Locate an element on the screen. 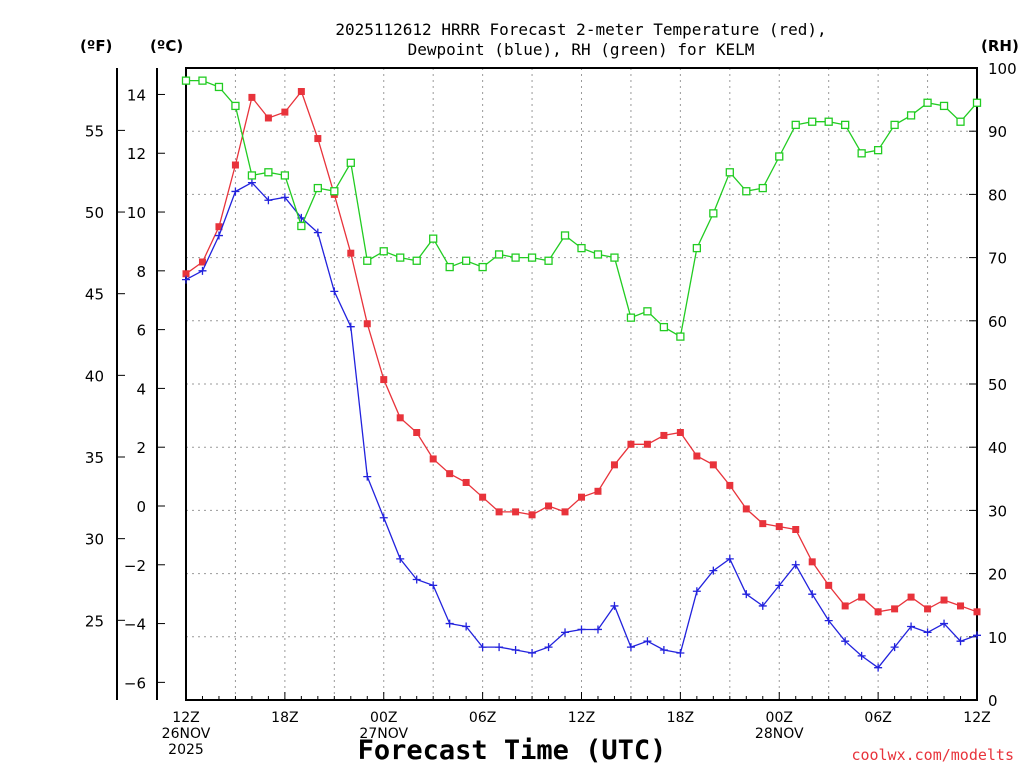 The image size is (1024, 768). celsius-tick-label: 6 is located at coordinates (141, 331).